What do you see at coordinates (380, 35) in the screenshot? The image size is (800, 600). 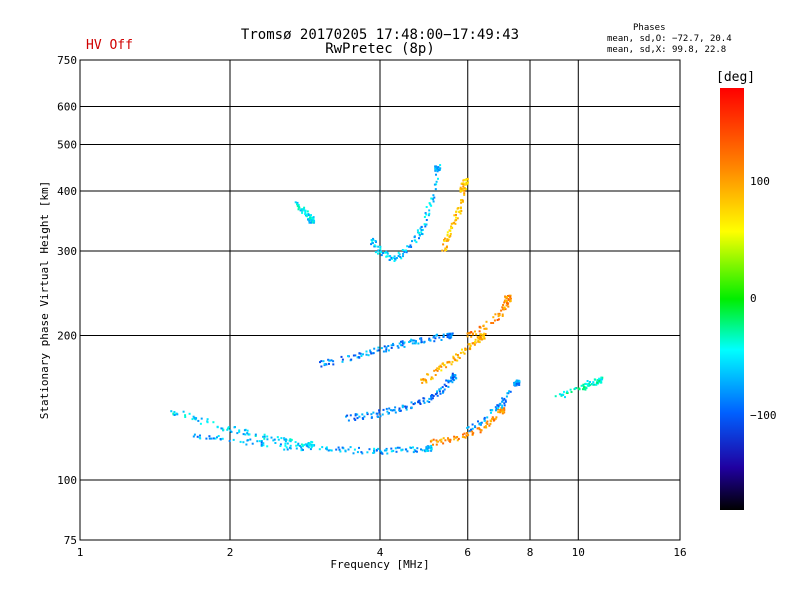 I see `chart-title: Tromsø 20170205 17:48:00−17:49:43` at bounding box center [380, 35].